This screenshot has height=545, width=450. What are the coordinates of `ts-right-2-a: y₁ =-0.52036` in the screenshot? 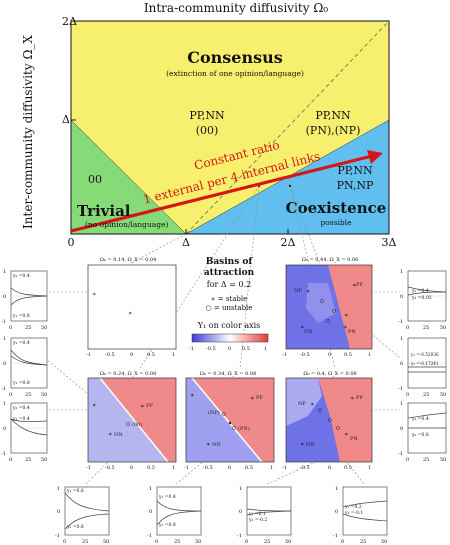 It's located at (425, 354).